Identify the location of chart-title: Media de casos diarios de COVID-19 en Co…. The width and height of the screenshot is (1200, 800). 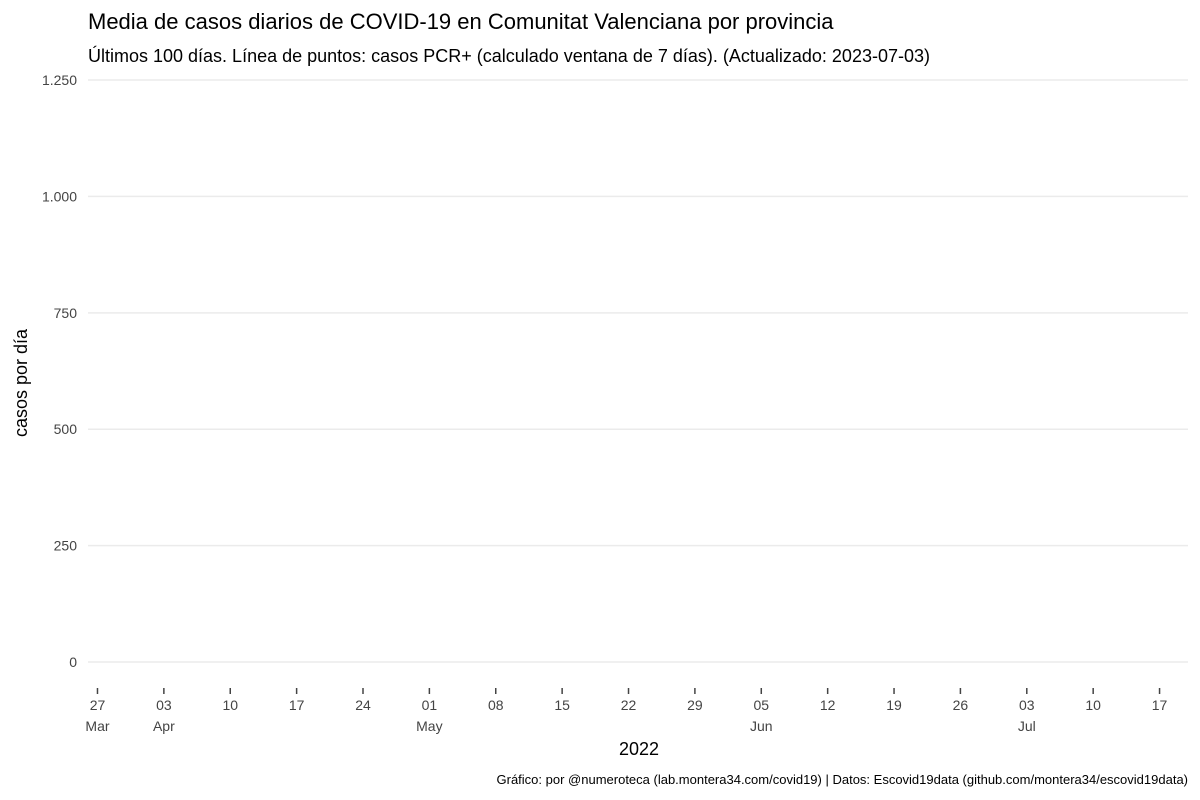
(461, 21).